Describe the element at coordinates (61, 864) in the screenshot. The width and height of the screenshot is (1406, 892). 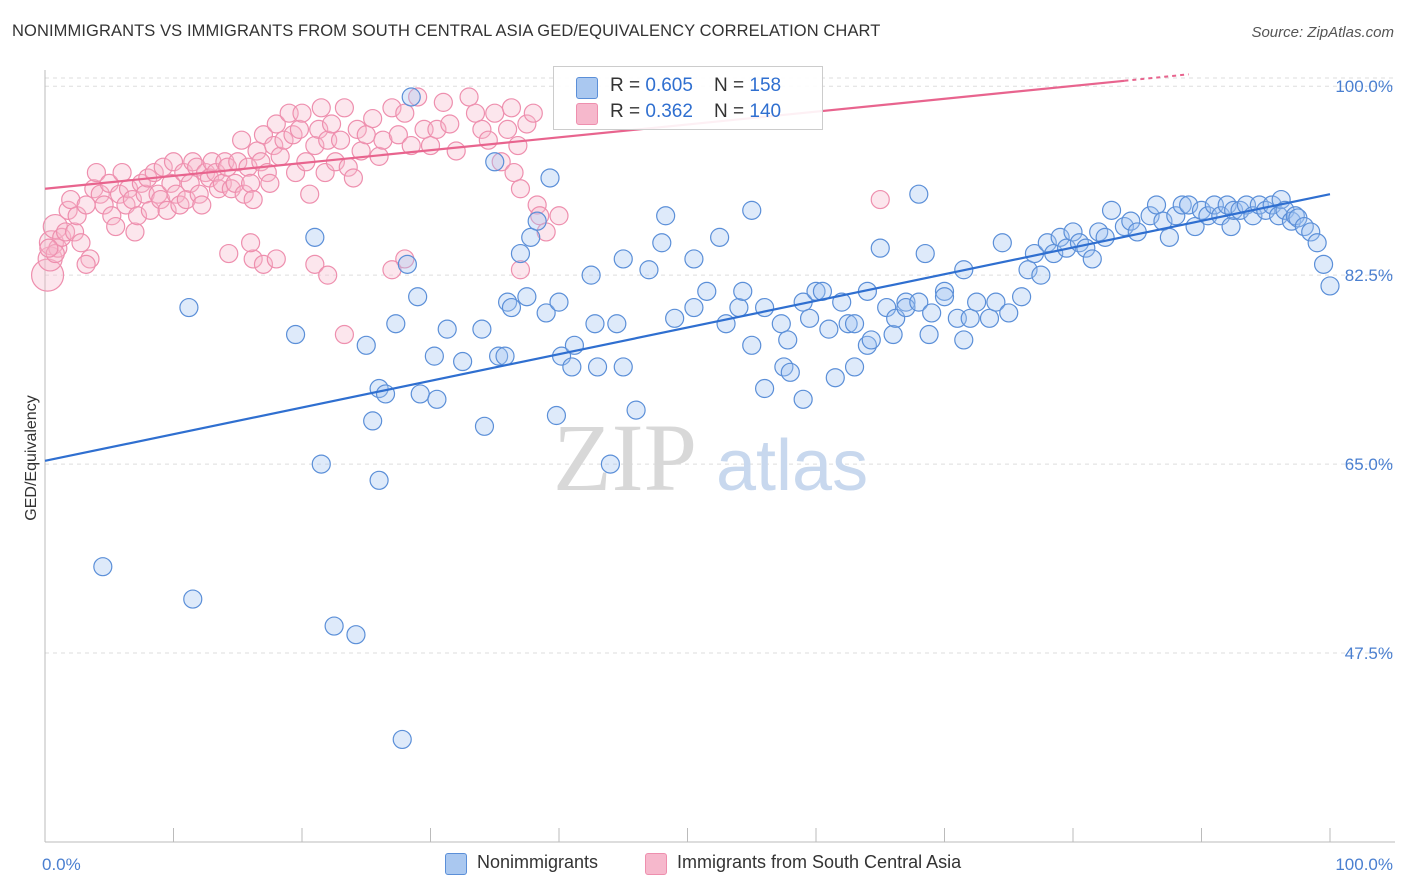
I see `x-tick-label-min: 0.0%` at that location.